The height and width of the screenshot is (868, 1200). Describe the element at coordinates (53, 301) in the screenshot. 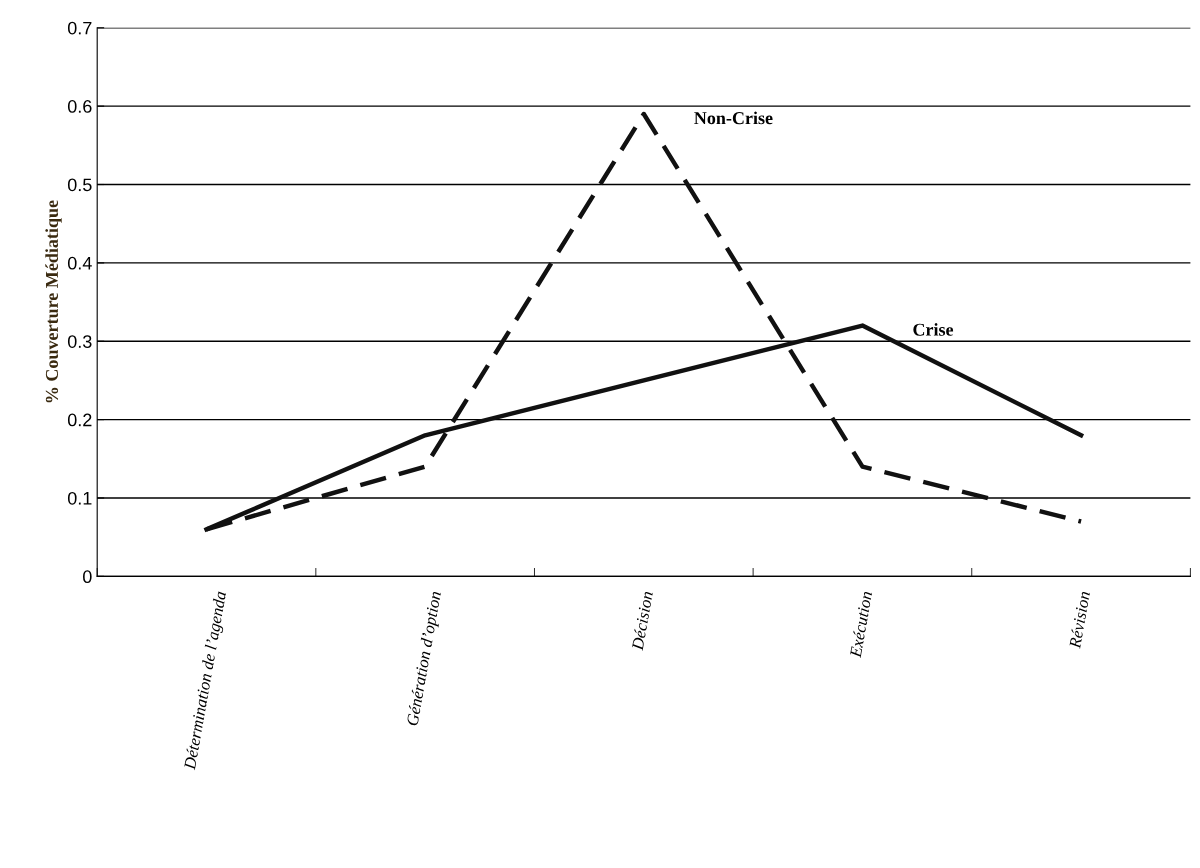

I see `y-axis-title: % Couverture Médiatique` at that location.